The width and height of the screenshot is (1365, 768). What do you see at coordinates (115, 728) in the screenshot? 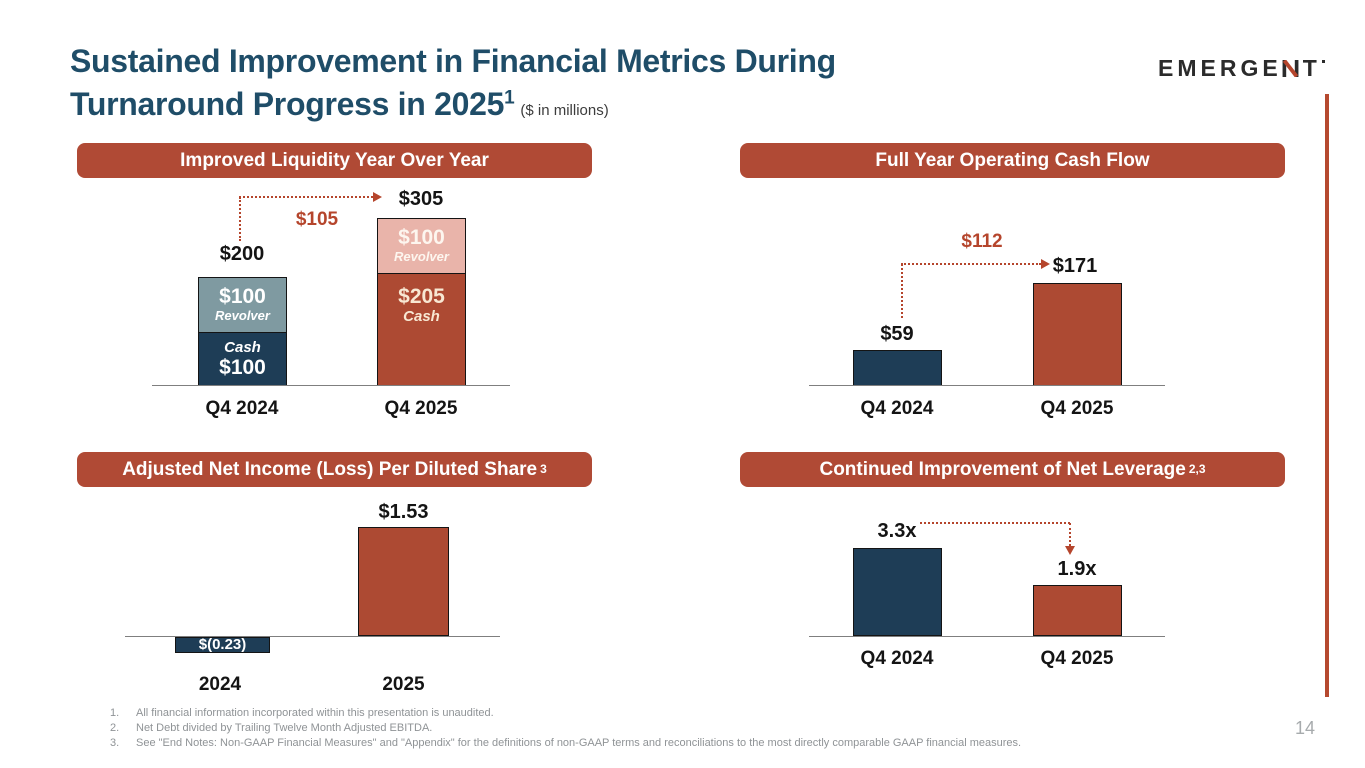
I see `footnote-number: 2.` at bounding box center [115, 728].